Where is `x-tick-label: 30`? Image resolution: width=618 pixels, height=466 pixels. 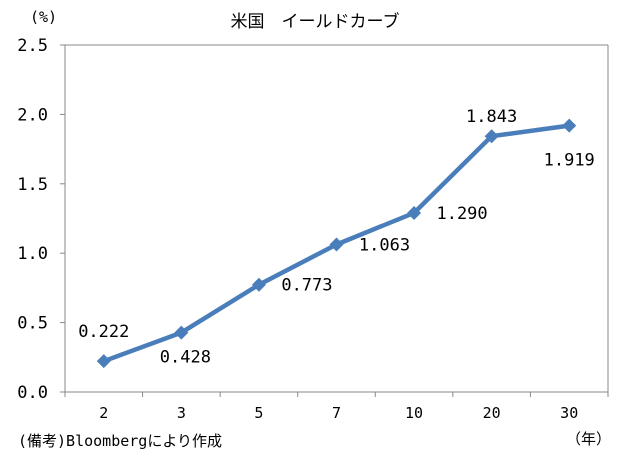 x-tick-label: 30 is located at coordinates (569, 413).